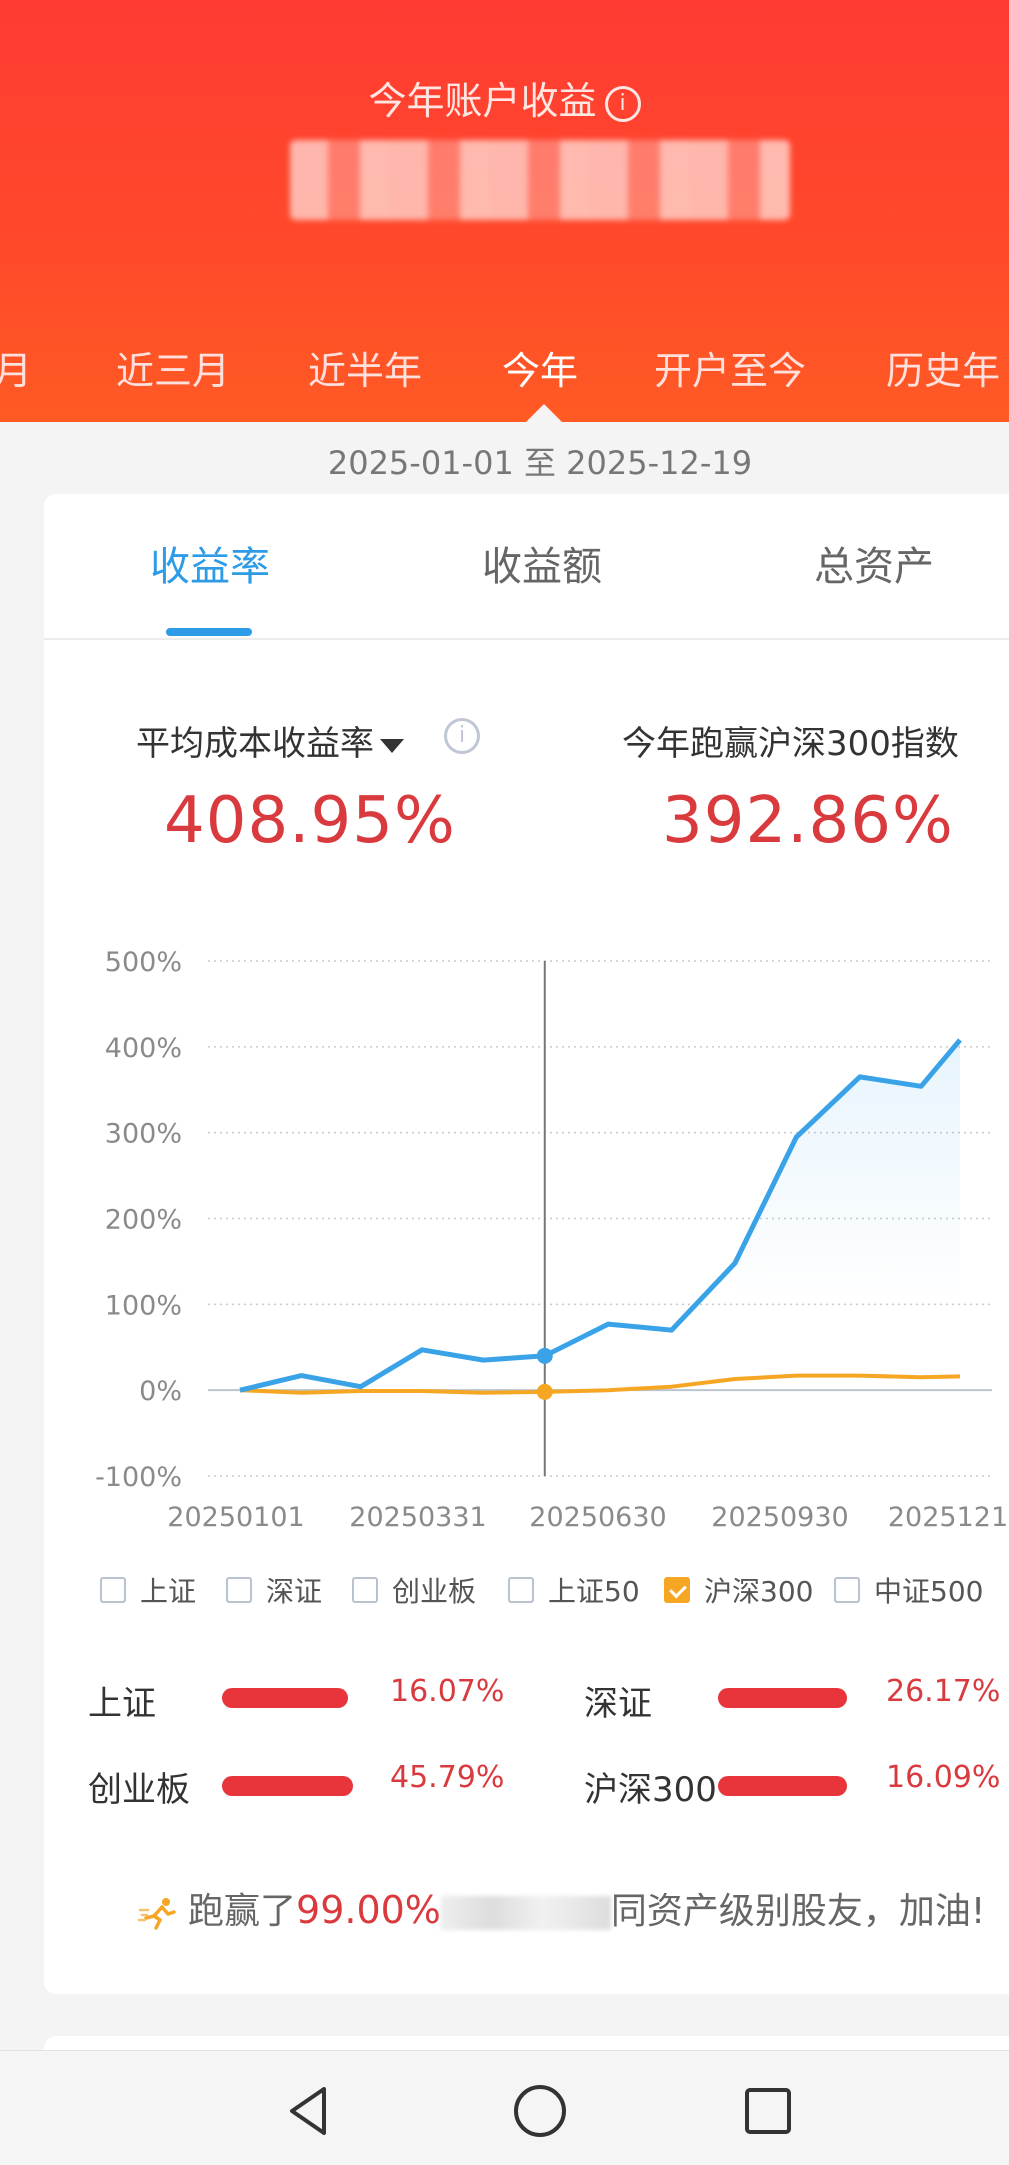 The height and width of the screenshot is (2165, 1009). I want to click on tab-history-year: 历史年, so click(943, 371).